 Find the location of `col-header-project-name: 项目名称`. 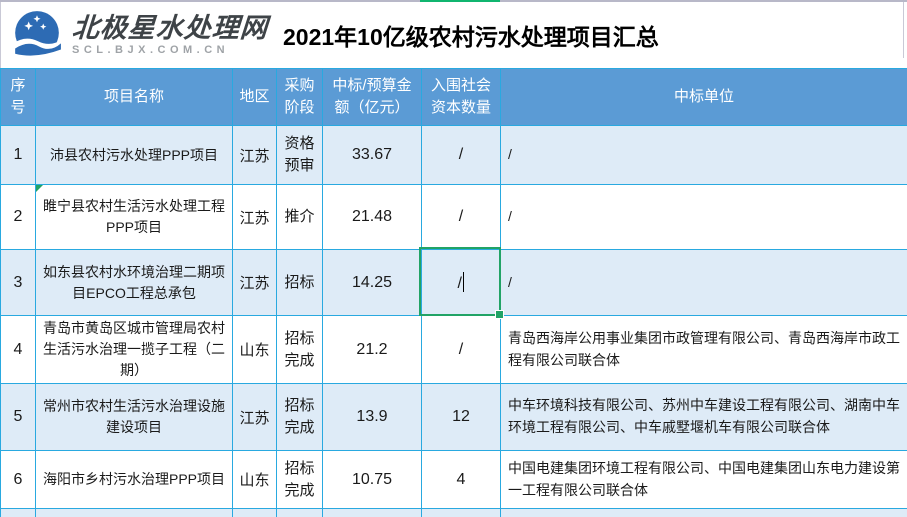

col-header-project-name: 项目名称 is located at coordinates (134, 97).